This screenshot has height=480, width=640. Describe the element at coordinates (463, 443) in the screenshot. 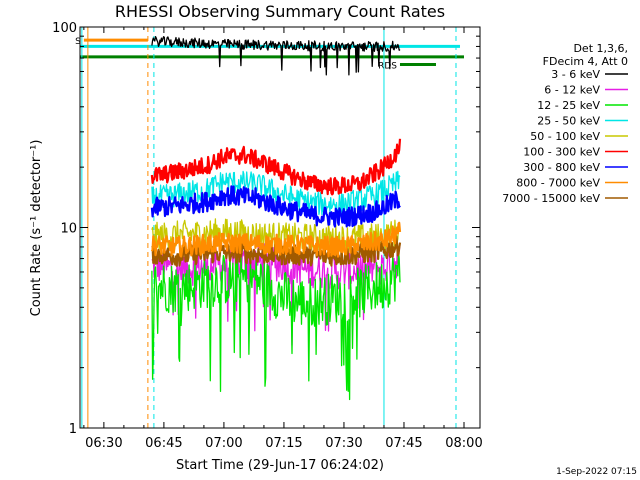

I see `x-tick-label: 08:00` at that location.